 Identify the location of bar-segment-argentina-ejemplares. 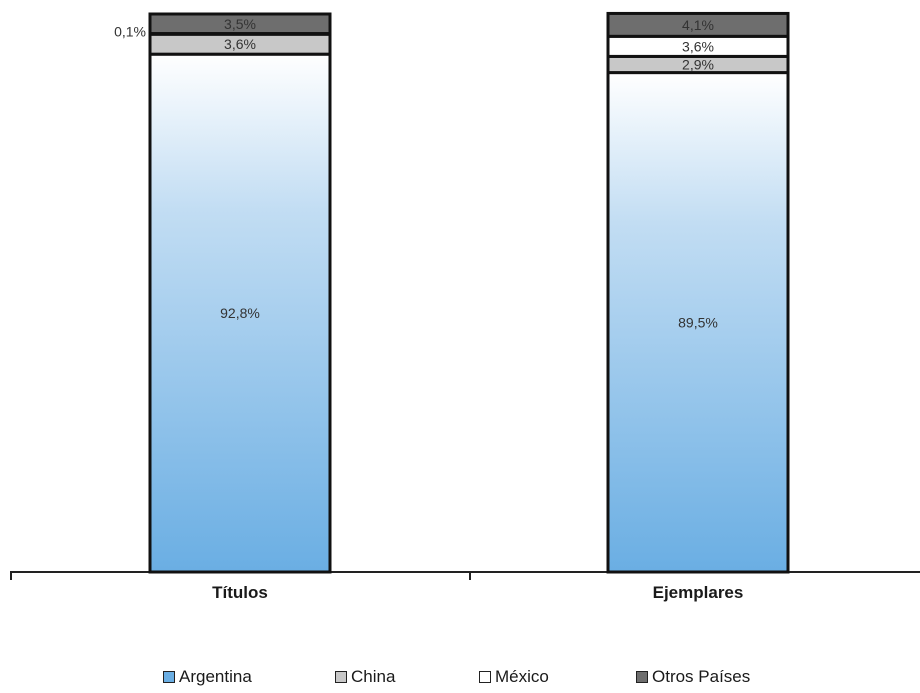
(698, 322).